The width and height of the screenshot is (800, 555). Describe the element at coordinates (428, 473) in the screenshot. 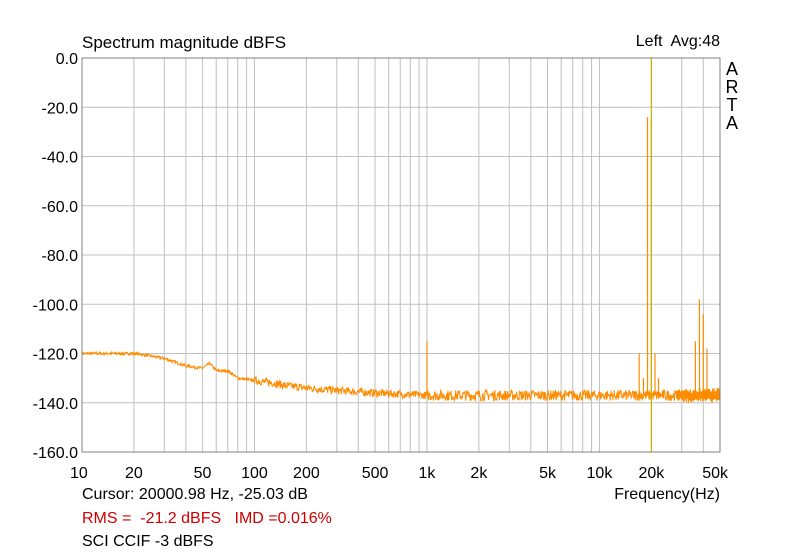

I see `x-tick-label: 1k` at that location.